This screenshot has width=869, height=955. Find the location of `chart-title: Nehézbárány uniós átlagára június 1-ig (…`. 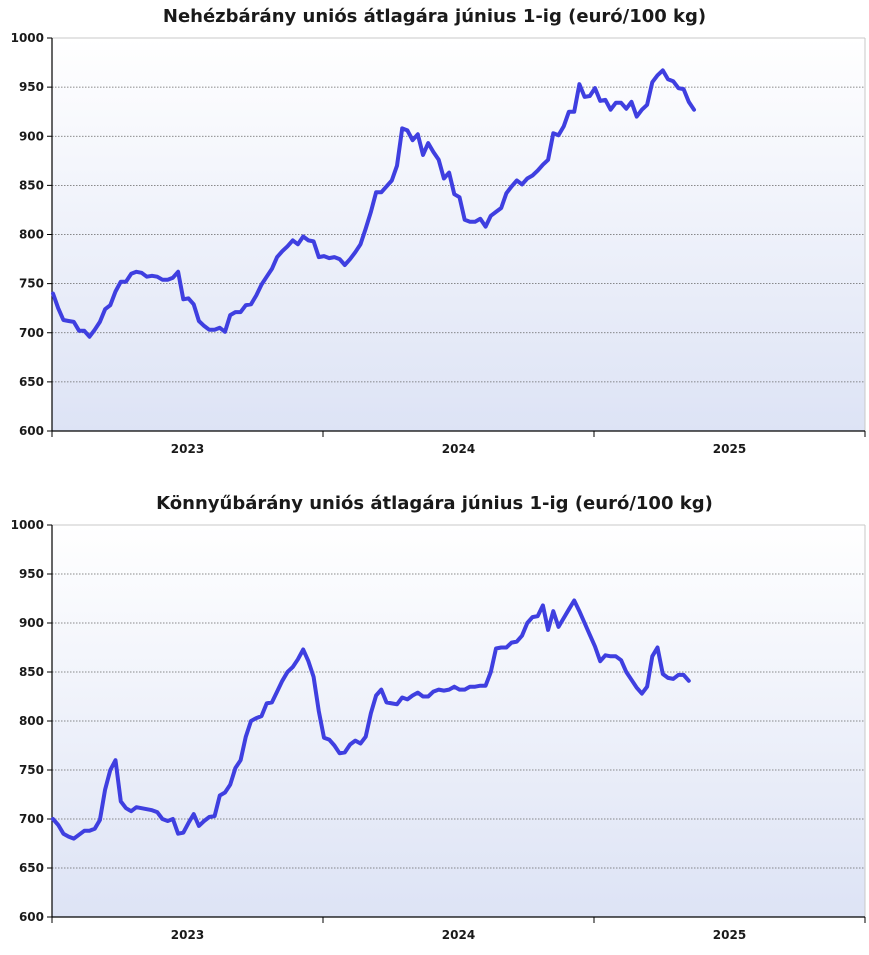

chart-title: Nehézbárány uniós átlagára június 1-ig (… is located at coordinates (434, 16).